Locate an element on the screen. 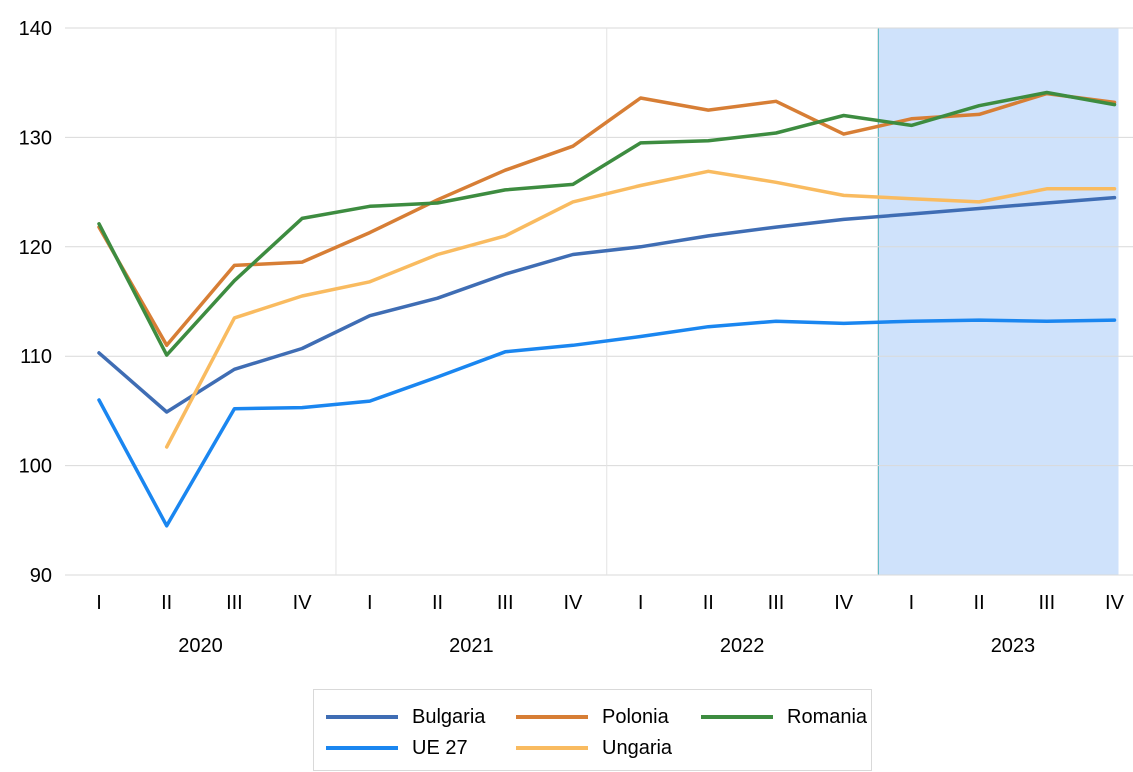 Image resolution: width=1133 pixels, height=772 pixels. legend-item-polonia: Polonia is located at coordinates (592, 717).